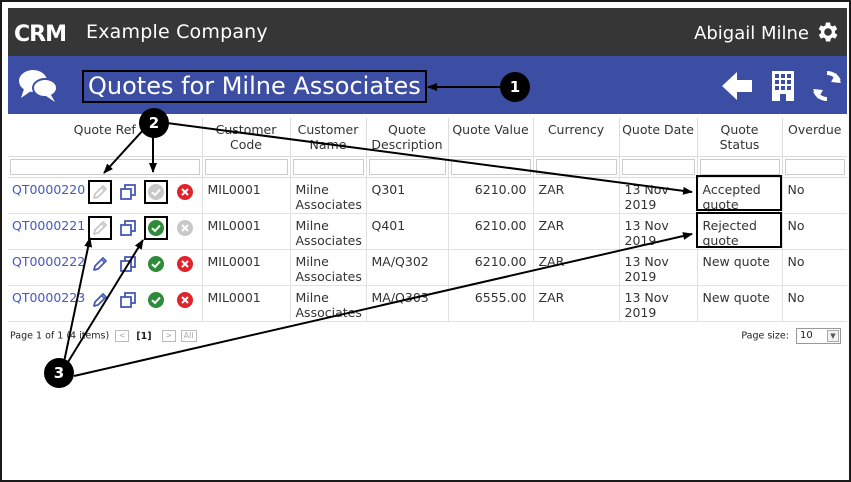 The image size is (851, 482). What do you see at coordinates (737, 86) in the screenshot?
I see `back-arrow-icon` at bounding box center [737, 86].